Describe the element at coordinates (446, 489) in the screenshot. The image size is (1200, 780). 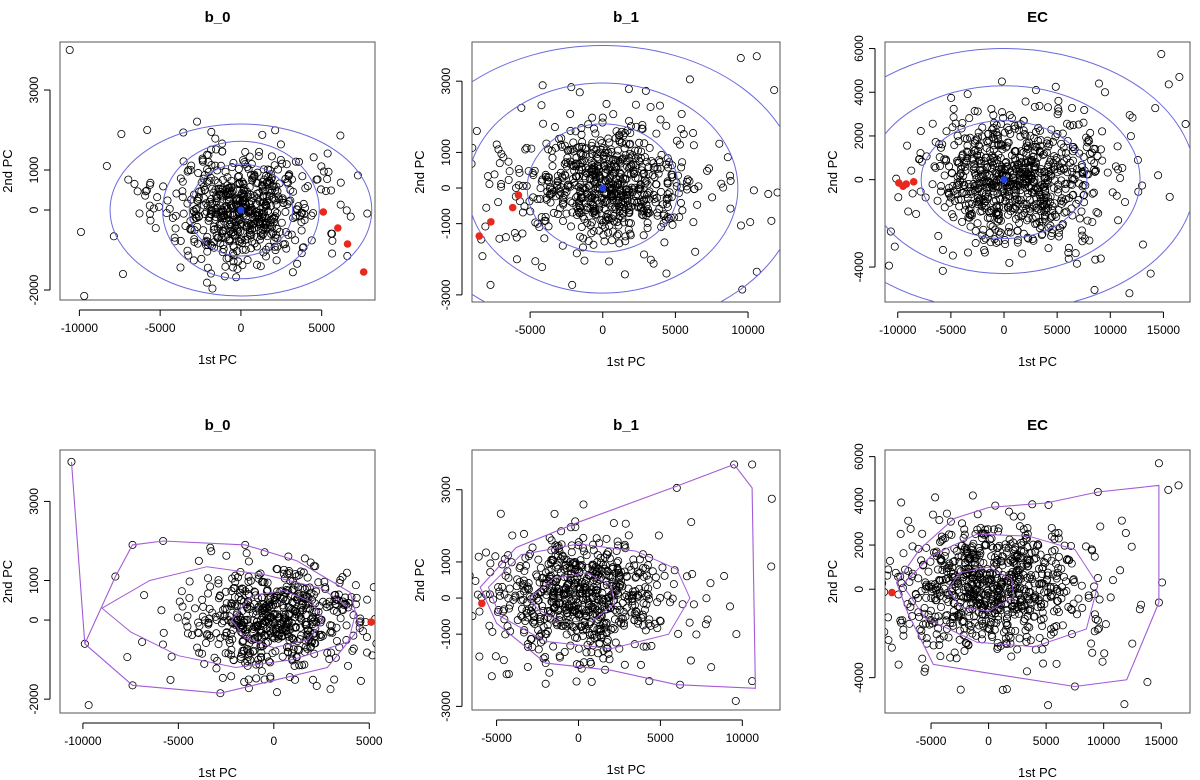
I see `y-tick-label: 3000` at that location.